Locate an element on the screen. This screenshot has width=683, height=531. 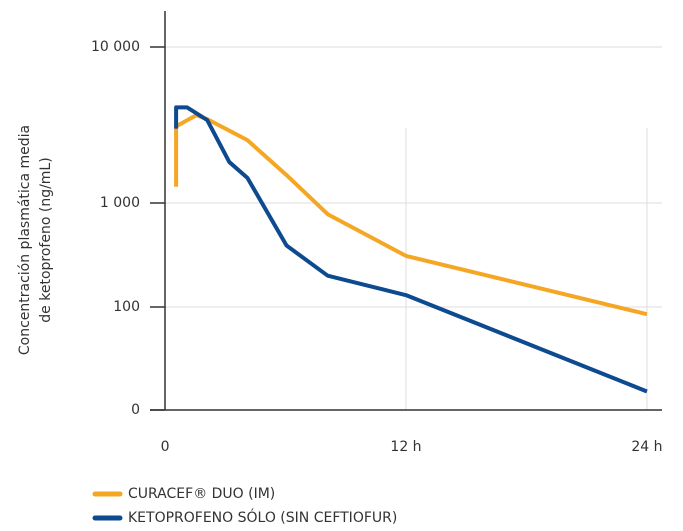
y-tick-label: 1 000 is located at coordinates (120, 203).